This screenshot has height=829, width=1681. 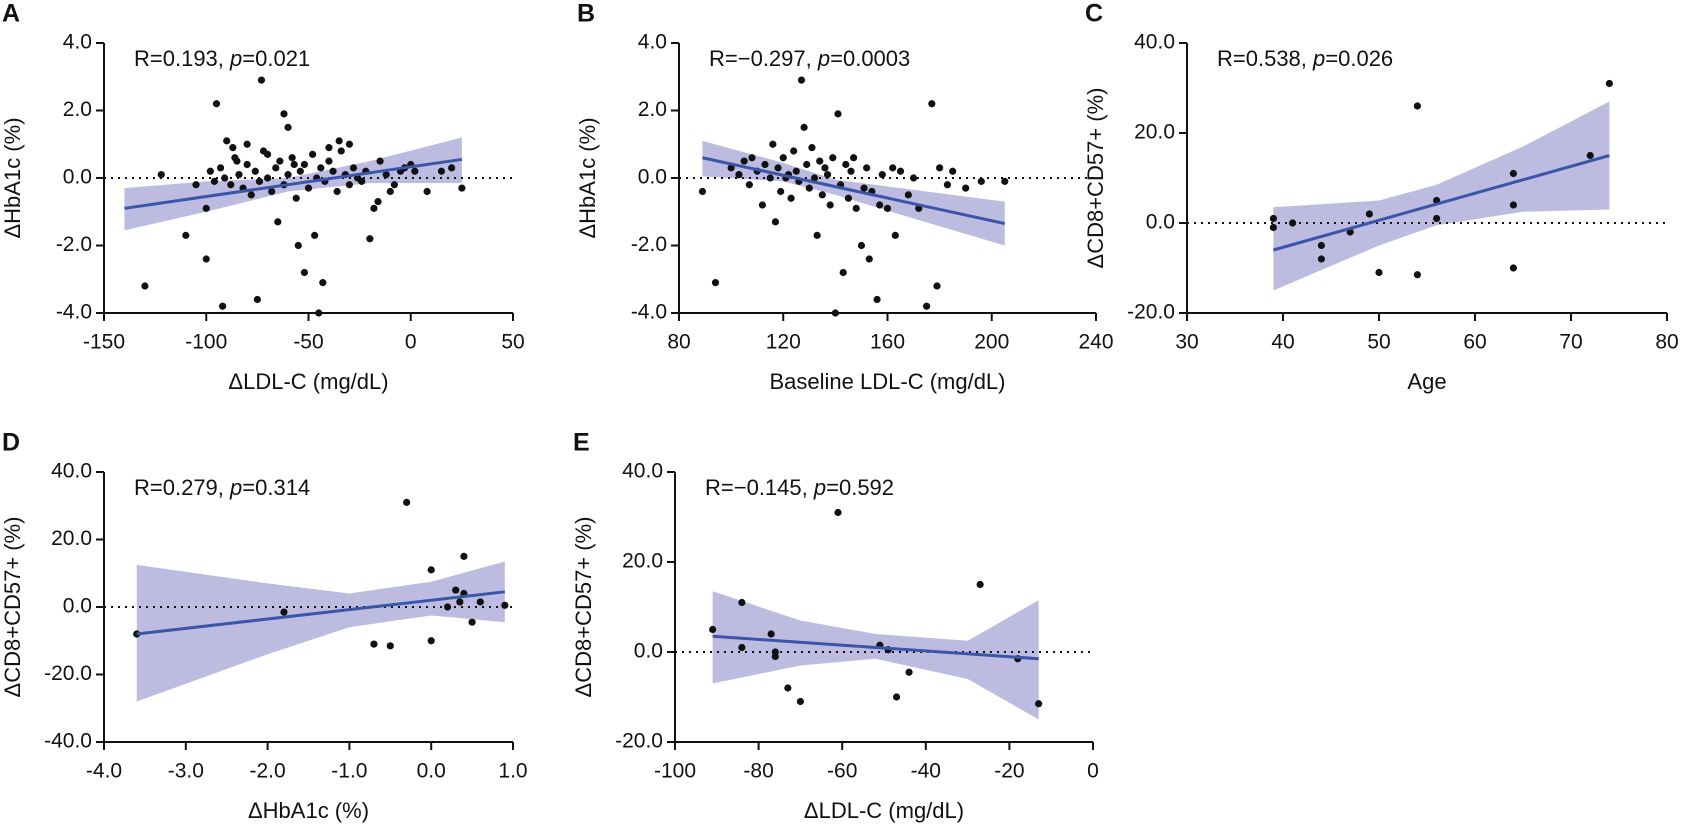 What do you see at coordinates (206, 342) in the screenshot?
I see `x-tick-label: -100` at bounding box center [206, 342].